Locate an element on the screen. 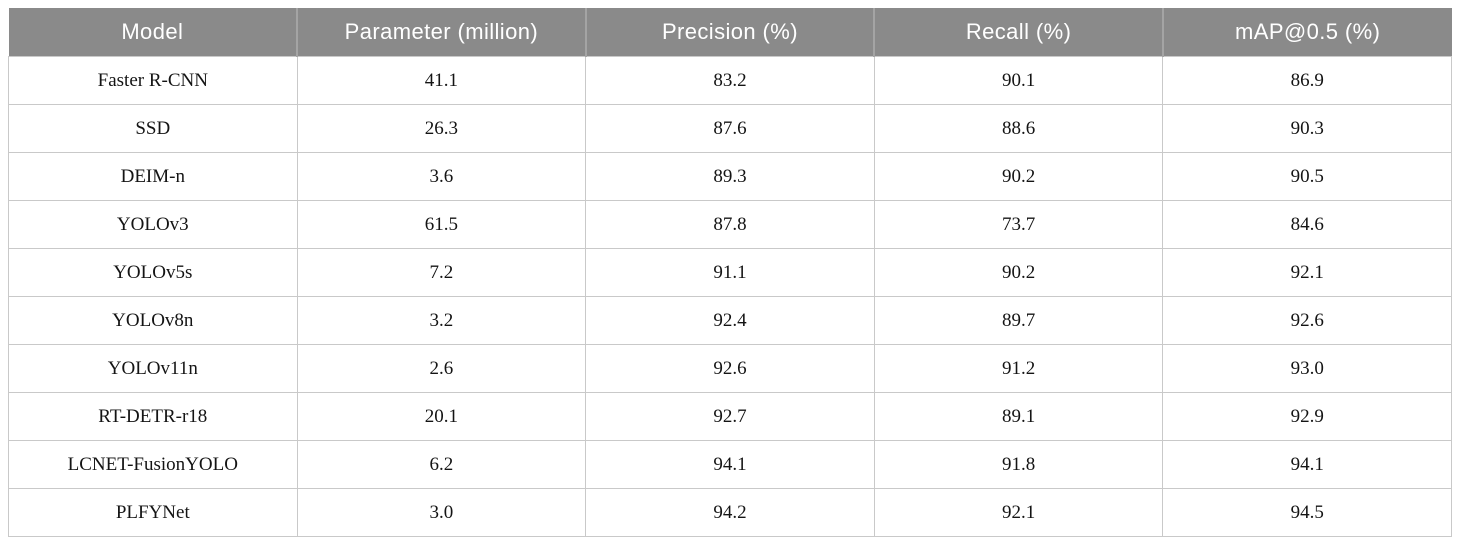 This screenshot has height=550, width=1460. cell-model: Faster R-CNN is located at coordinates (153, 80).